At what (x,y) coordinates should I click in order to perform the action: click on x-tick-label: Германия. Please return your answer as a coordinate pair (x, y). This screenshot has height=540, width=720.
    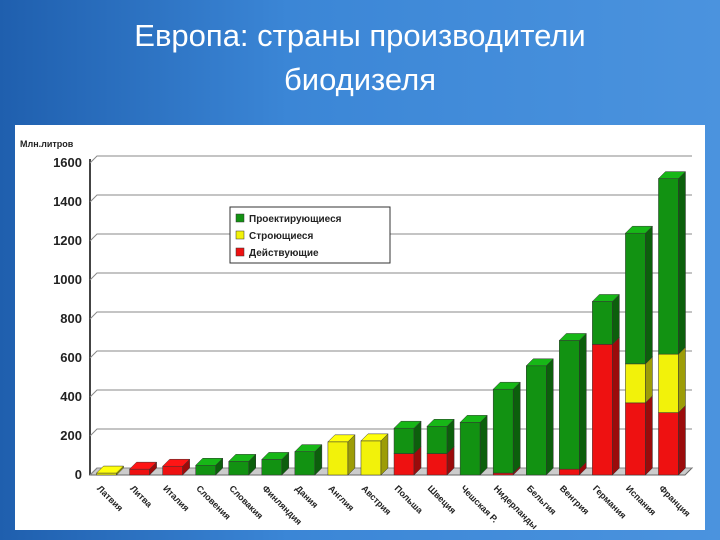
    Looking at the image, I should click on (609, 501).